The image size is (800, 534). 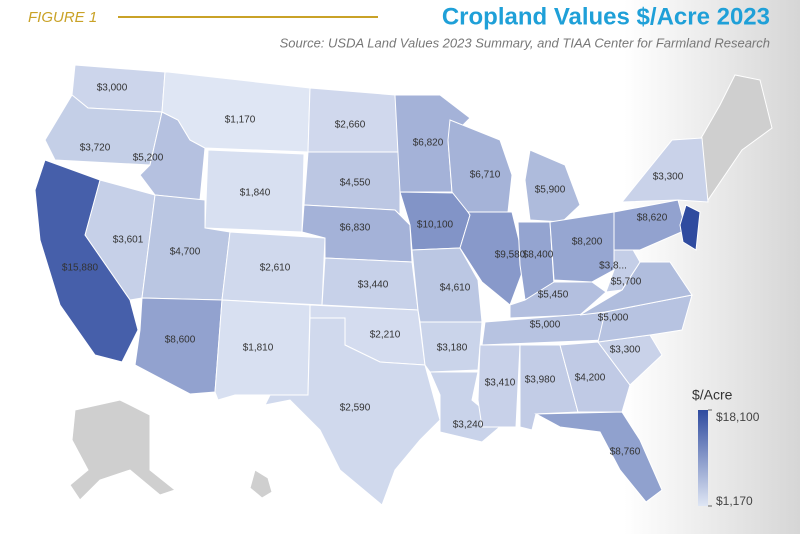 I want to click on value-label: $8,760, so click(x=625, y=452).